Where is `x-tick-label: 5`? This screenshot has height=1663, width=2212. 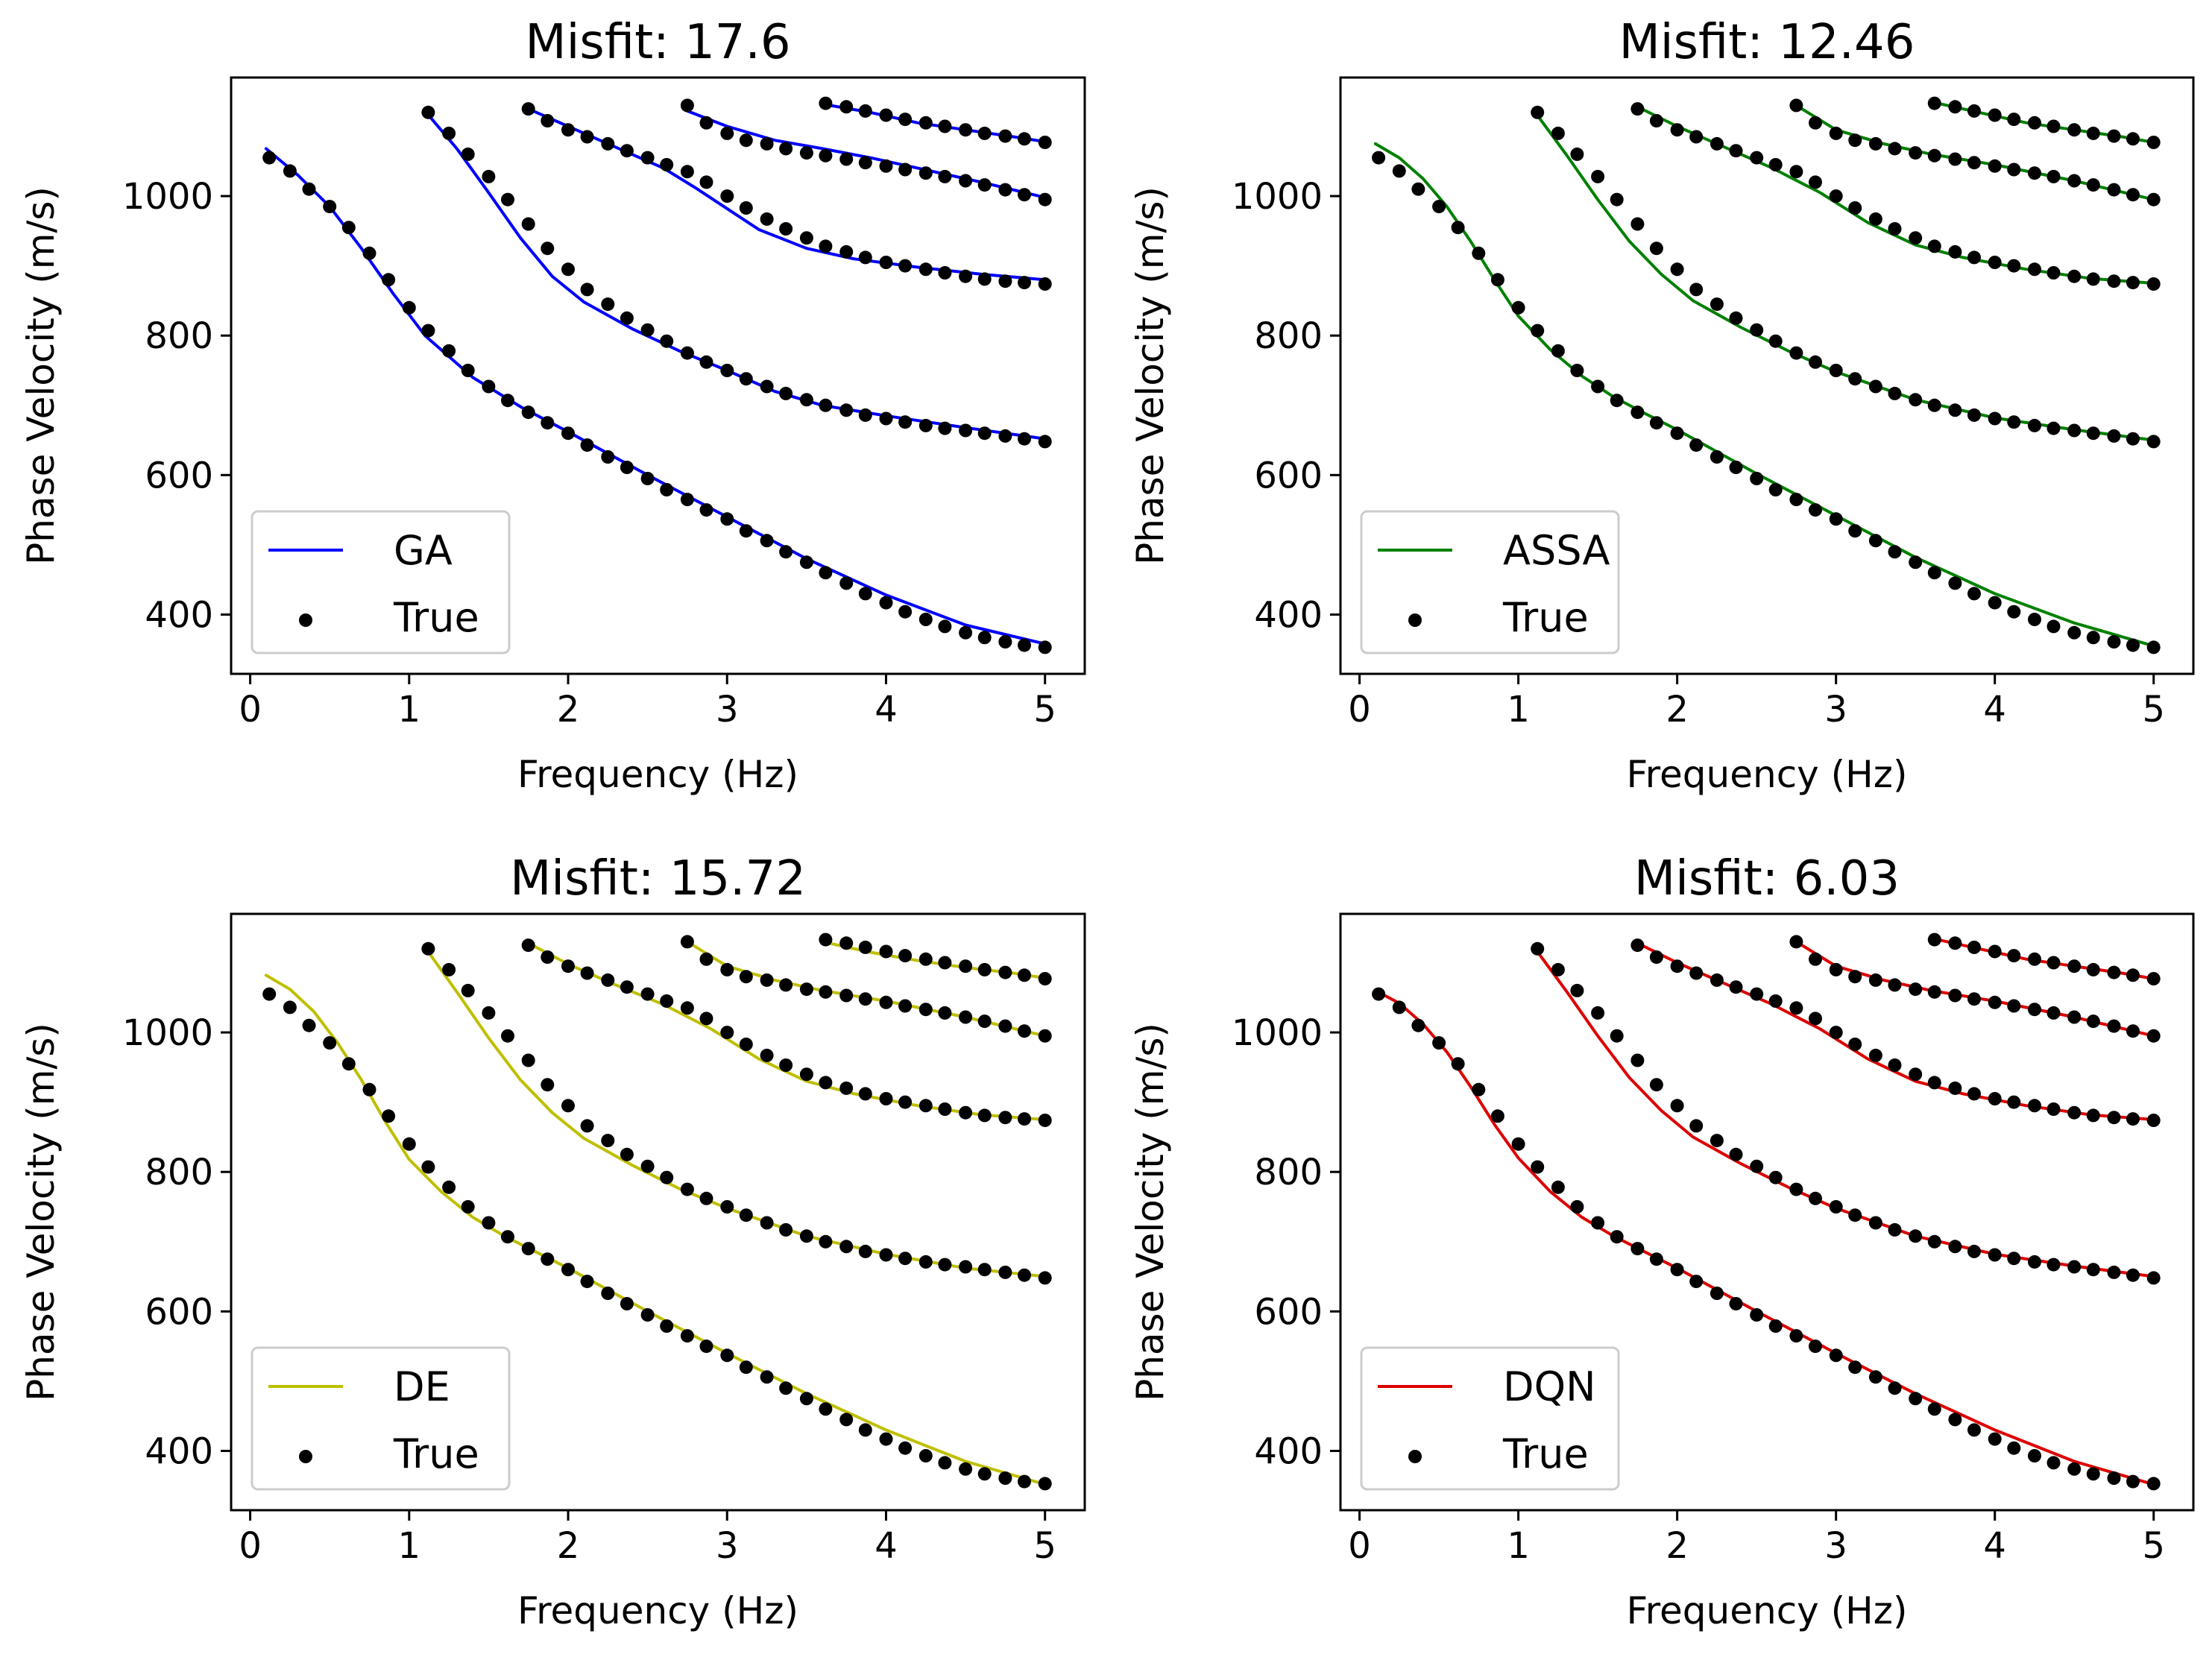 x-tick-label: 5 is located at coordinates (1044, 1546).